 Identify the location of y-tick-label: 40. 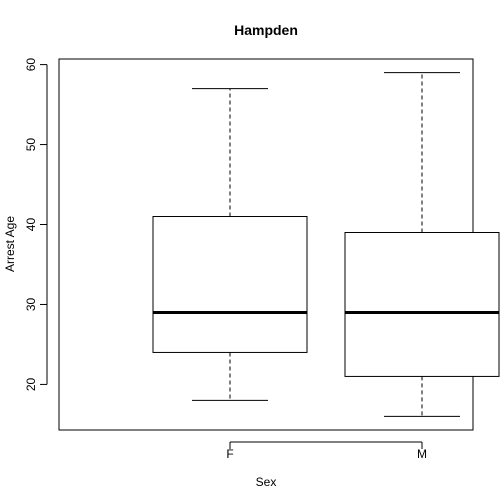
(31, 225).